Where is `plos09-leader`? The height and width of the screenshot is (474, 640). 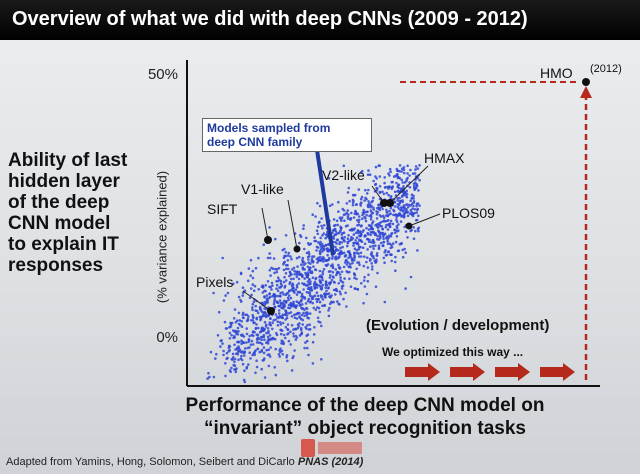
plos09-leader is located at coordinates (424, 220).